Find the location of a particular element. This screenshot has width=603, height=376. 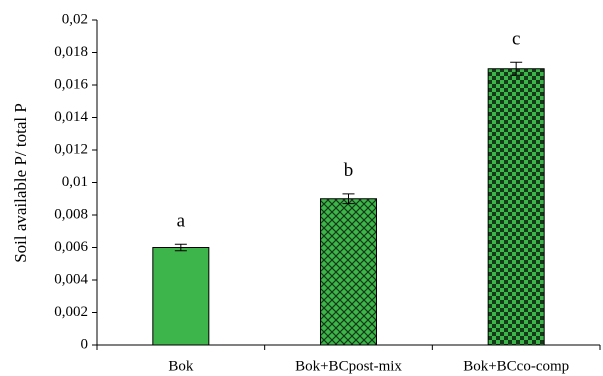

x-tick-label: Bok+BCpost-mix is located at coordinates (348, 366).